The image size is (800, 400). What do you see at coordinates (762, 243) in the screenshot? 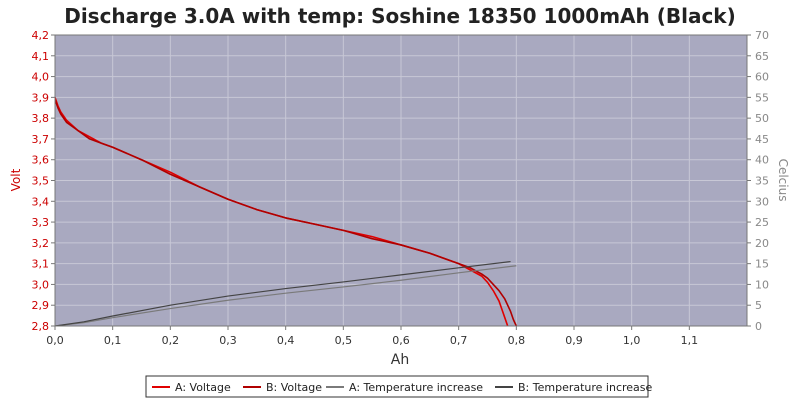
I see `y-right-tick-label: 20` at bounding box center [762, 243].